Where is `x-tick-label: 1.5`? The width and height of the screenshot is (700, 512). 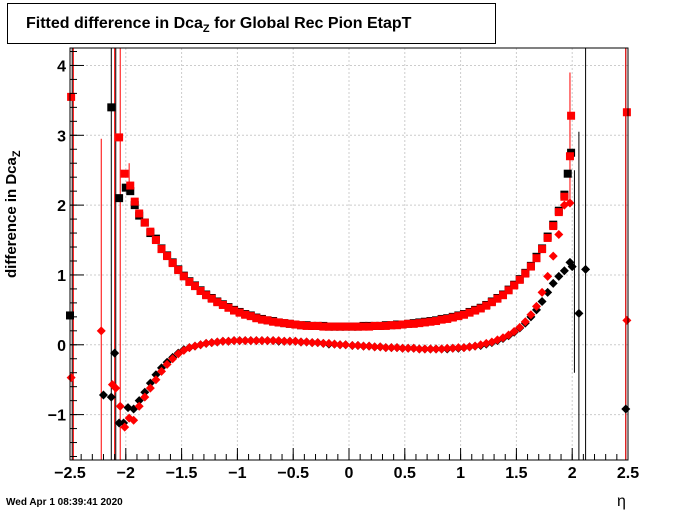 x-tick-label: 1.5 is located at coordinates (516, 473).